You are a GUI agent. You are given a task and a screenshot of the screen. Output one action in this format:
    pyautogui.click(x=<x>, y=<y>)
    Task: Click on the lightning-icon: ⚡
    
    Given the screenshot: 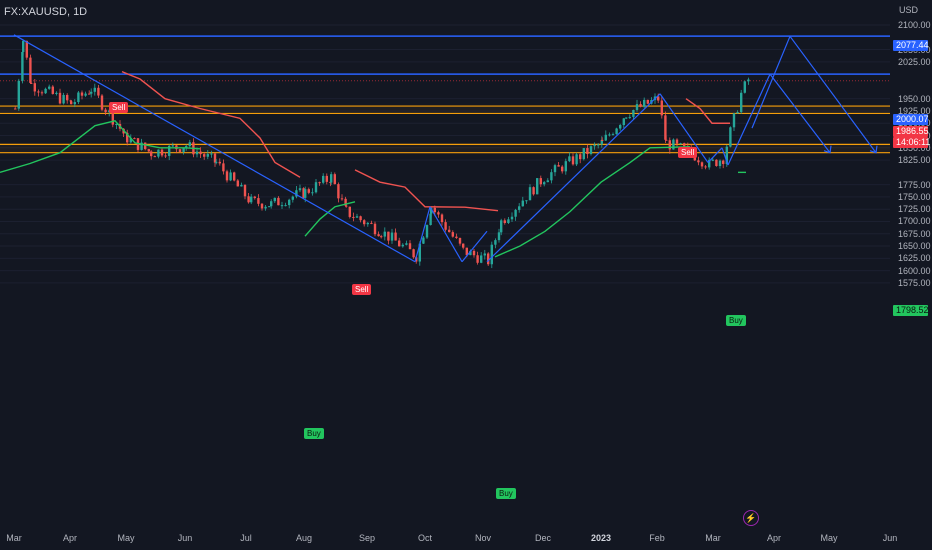 What is the action you would take?
    pyautogui.click(x=751, y=518)
    